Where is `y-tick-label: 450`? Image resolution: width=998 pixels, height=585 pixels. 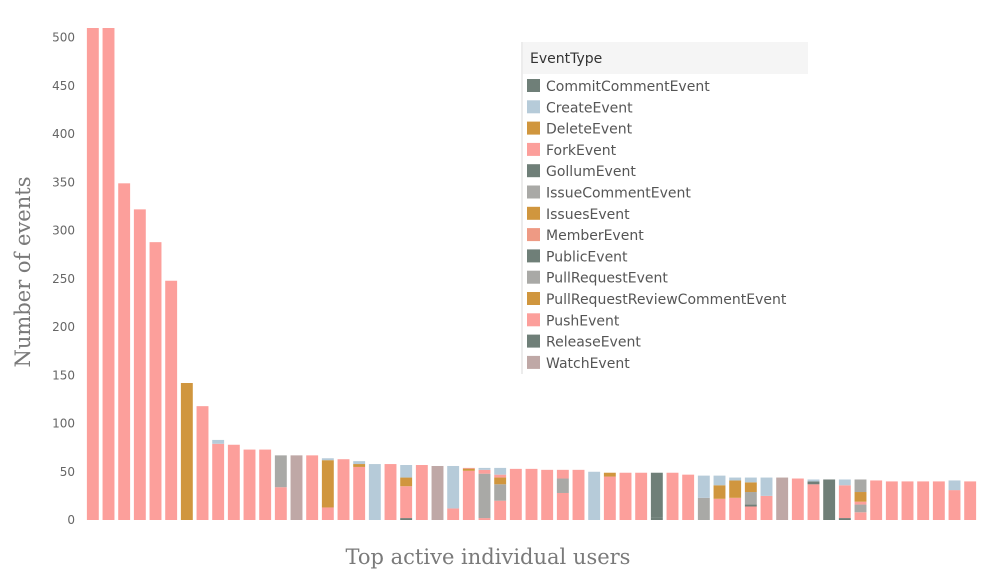
y-tick-label: 450 is located at coordinates (63, 86).